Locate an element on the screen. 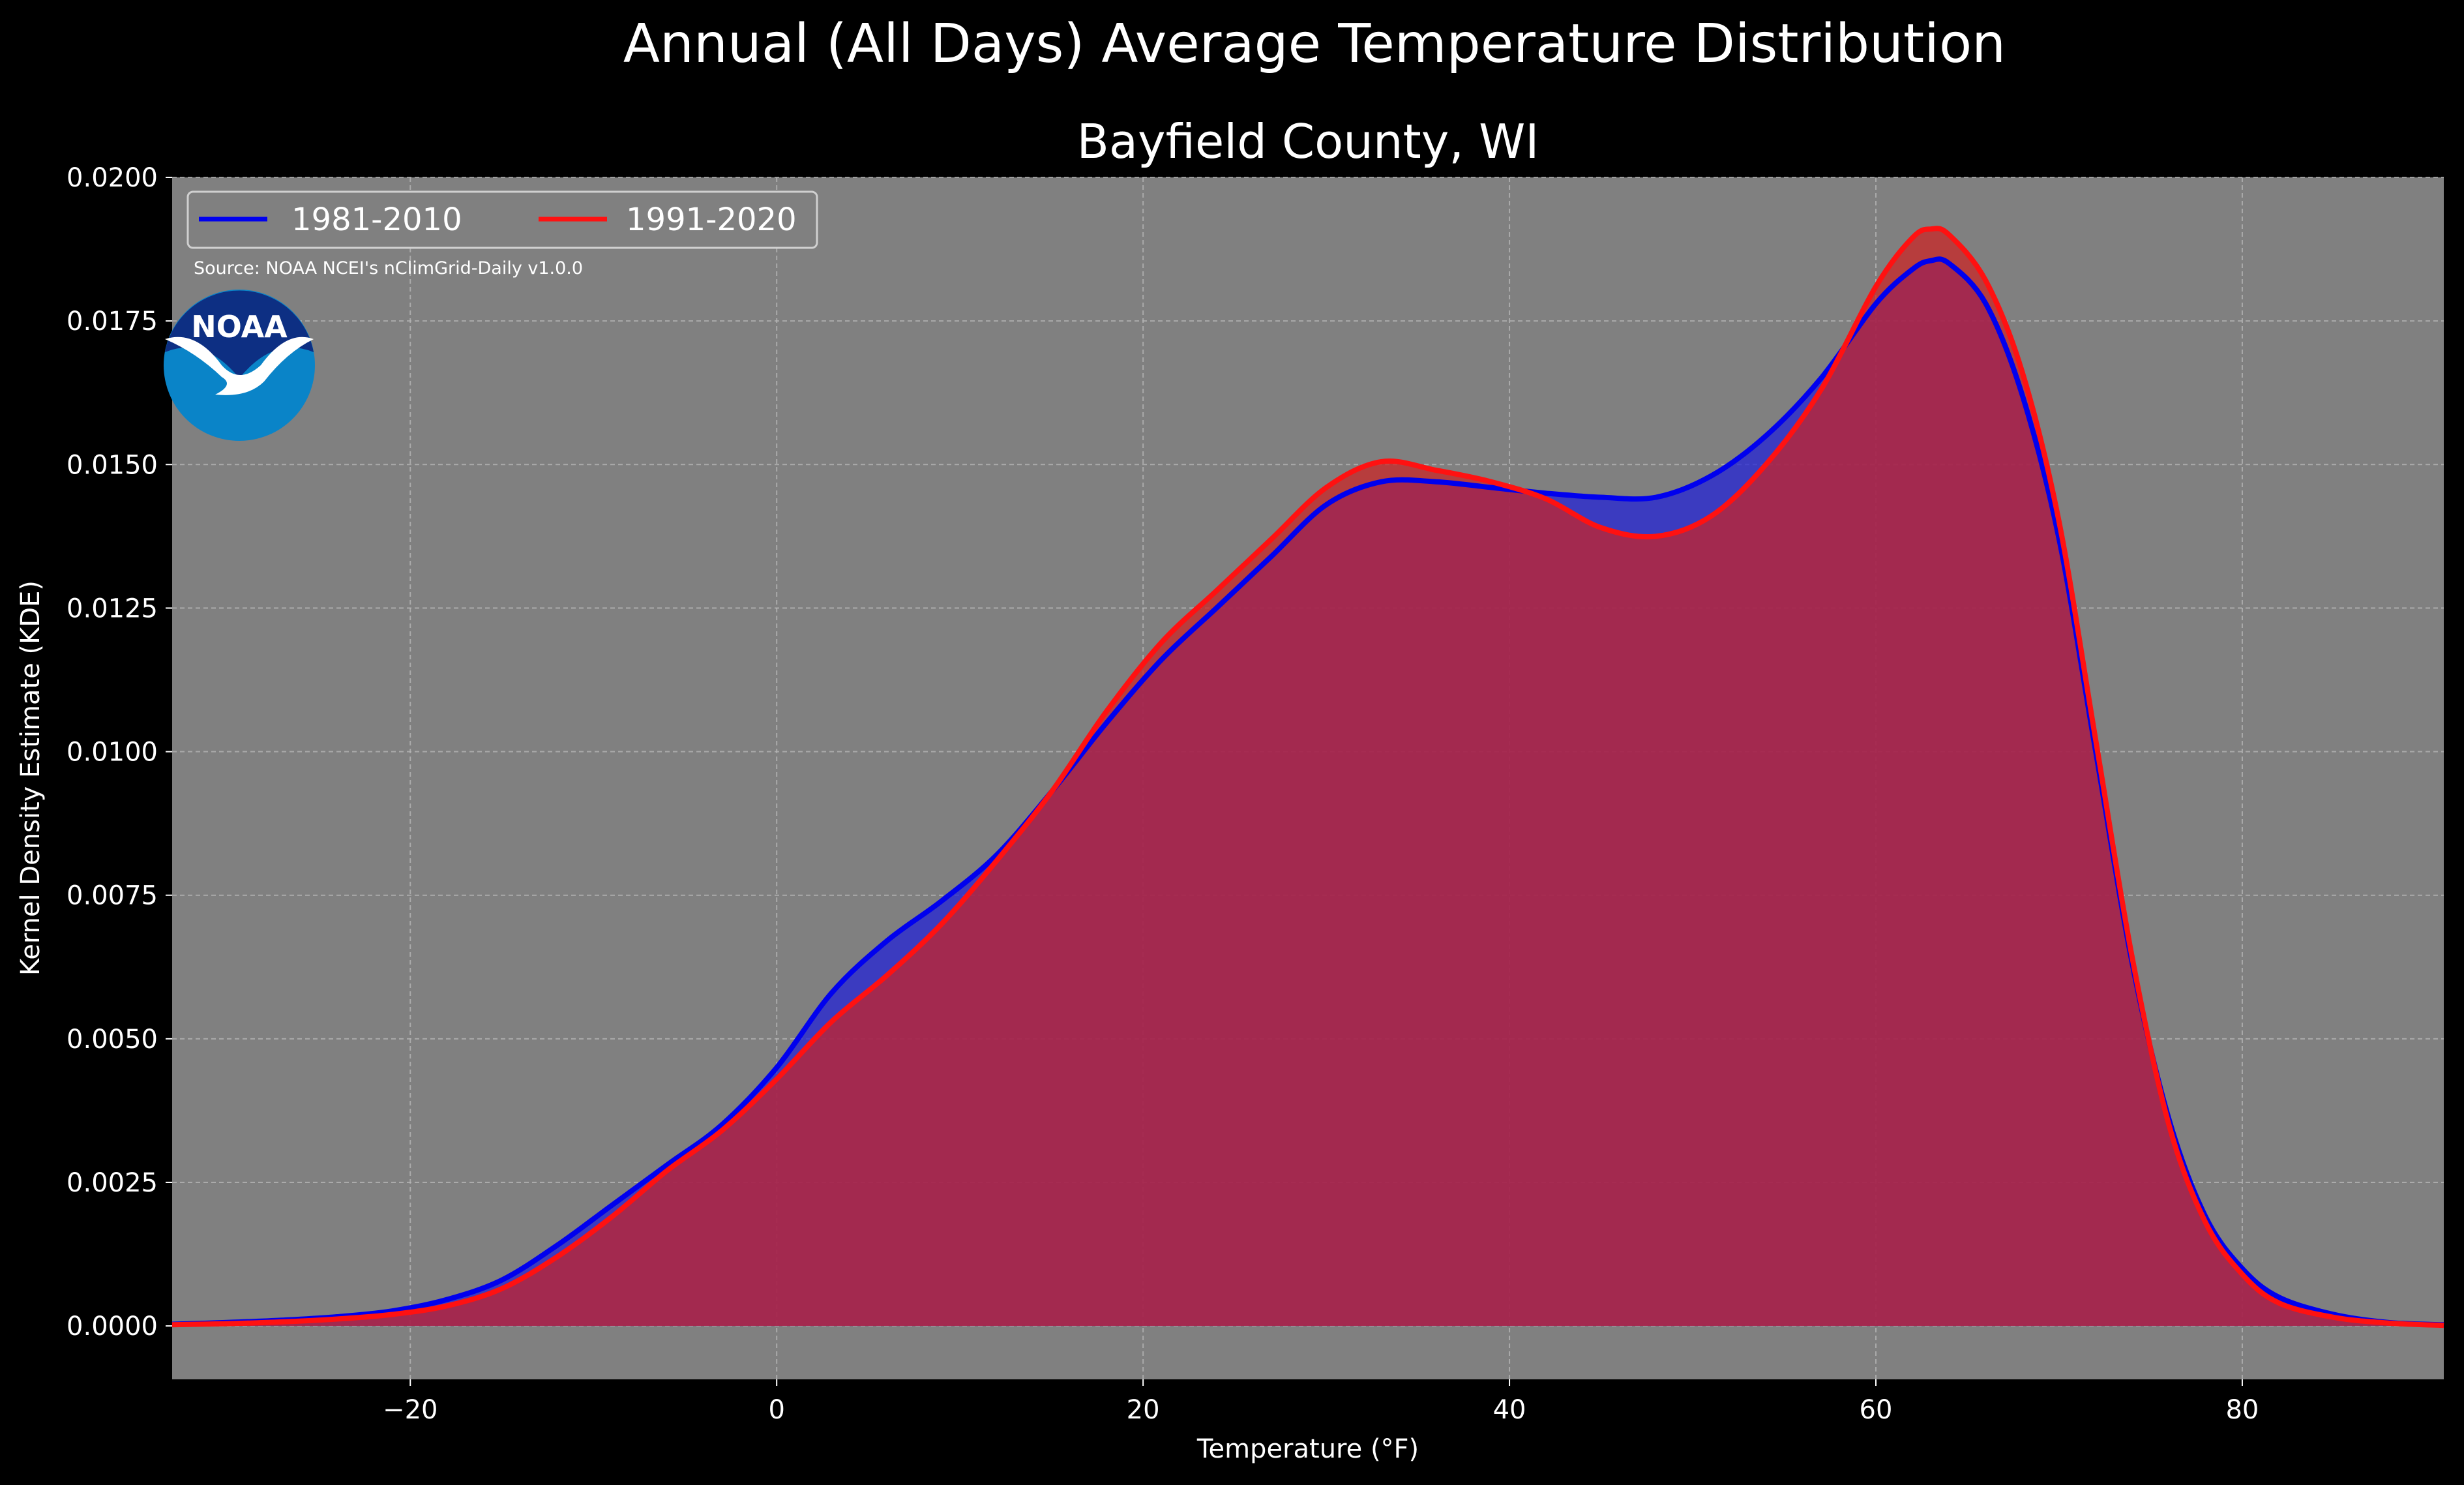  legend-label-1981-2010: 1981-2010 is located at coordinates (376, 220).